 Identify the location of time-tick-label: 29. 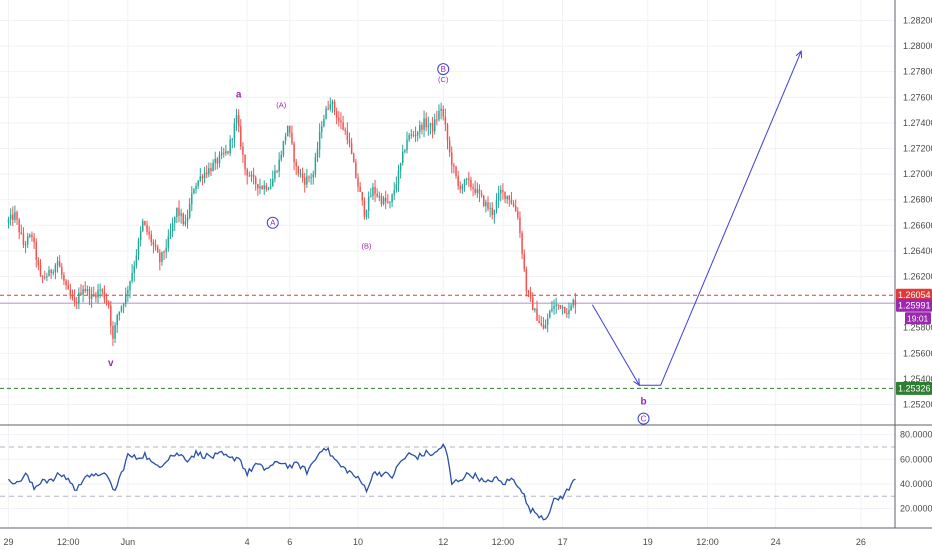
(9, 542).